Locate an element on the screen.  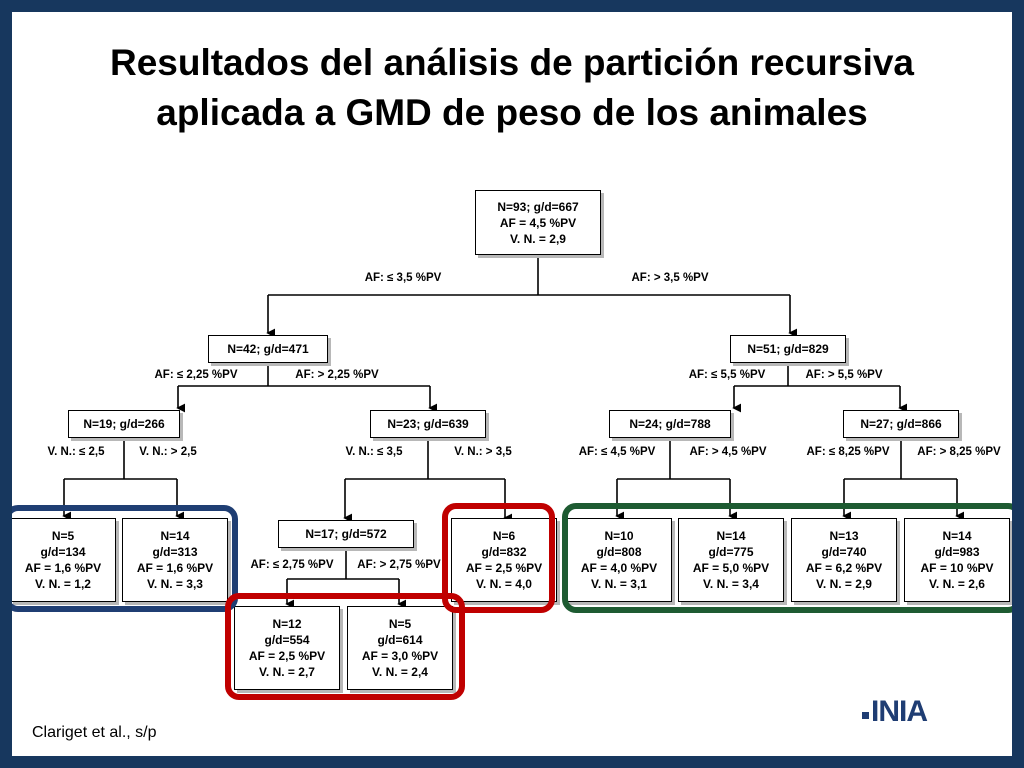
split-label-n24-right: AF: > 4,5 %PV is located at coordinates (728, 452).